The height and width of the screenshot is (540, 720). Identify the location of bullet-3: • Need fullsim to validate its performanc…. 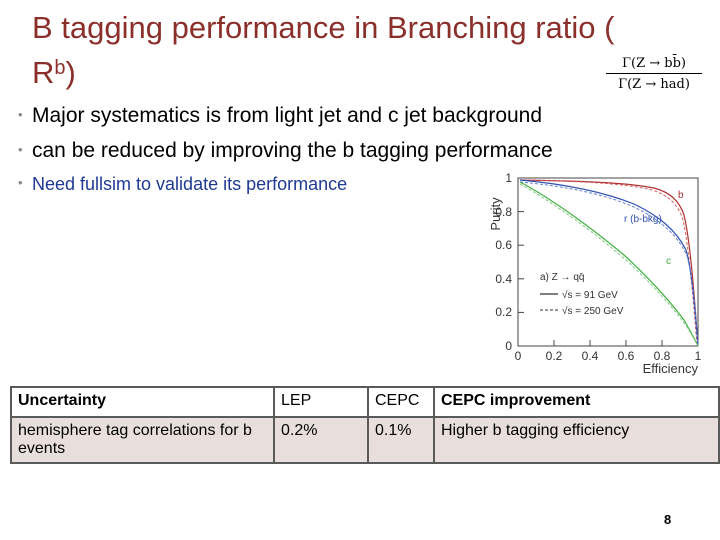
(183, 184).